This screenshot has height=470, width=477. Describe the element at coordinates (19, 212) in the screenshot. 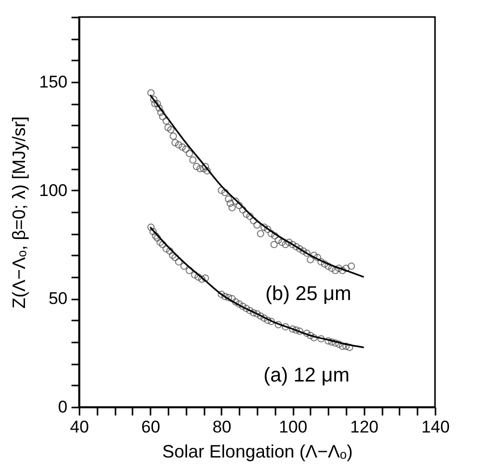

I see `y-axis-title: Z(Λ−Λₒ, β=0; λ) [MJy/sr]` at that location.